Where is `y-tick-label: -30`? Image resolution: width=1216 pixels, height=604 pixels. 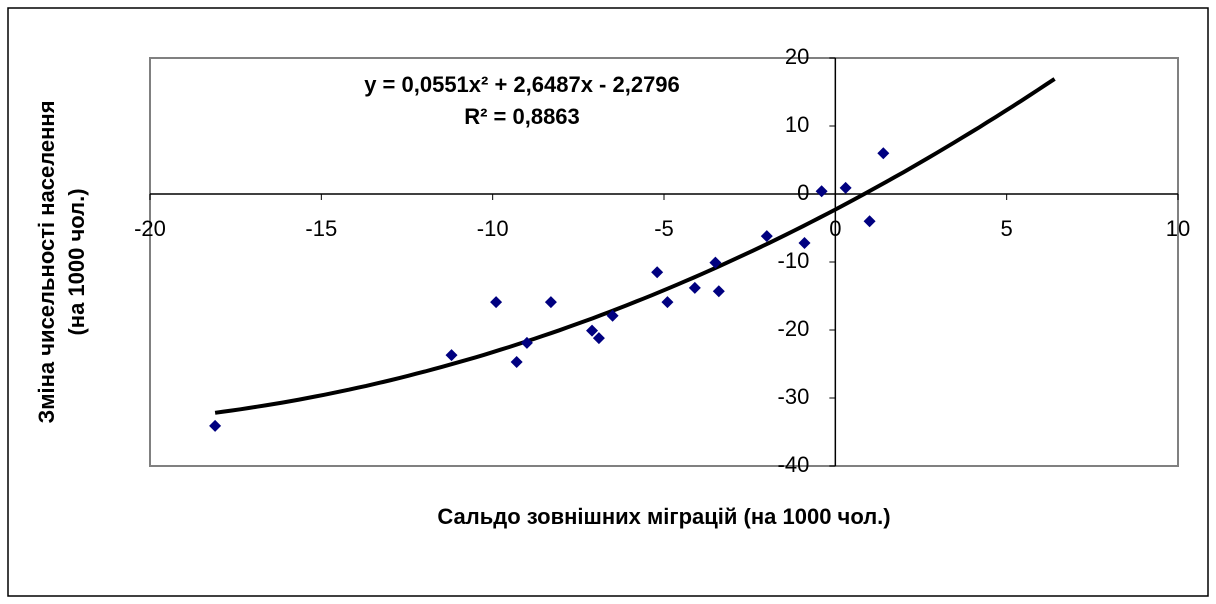 y-tick-label: -30 is located at coordinates (794, 396).